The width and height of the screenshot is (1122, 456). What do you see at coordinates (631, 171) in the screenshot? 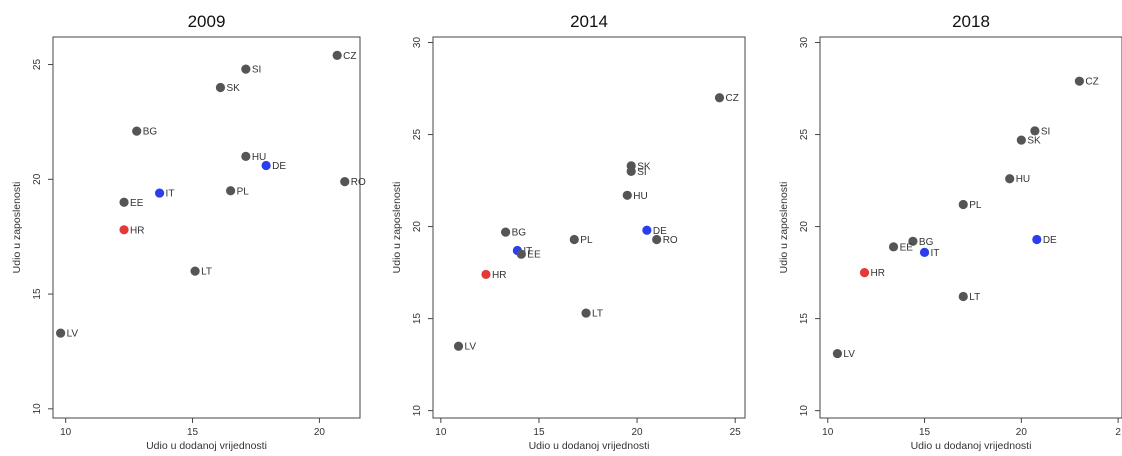
I see `panel-2-point-si` at bounding box center [631, 171].